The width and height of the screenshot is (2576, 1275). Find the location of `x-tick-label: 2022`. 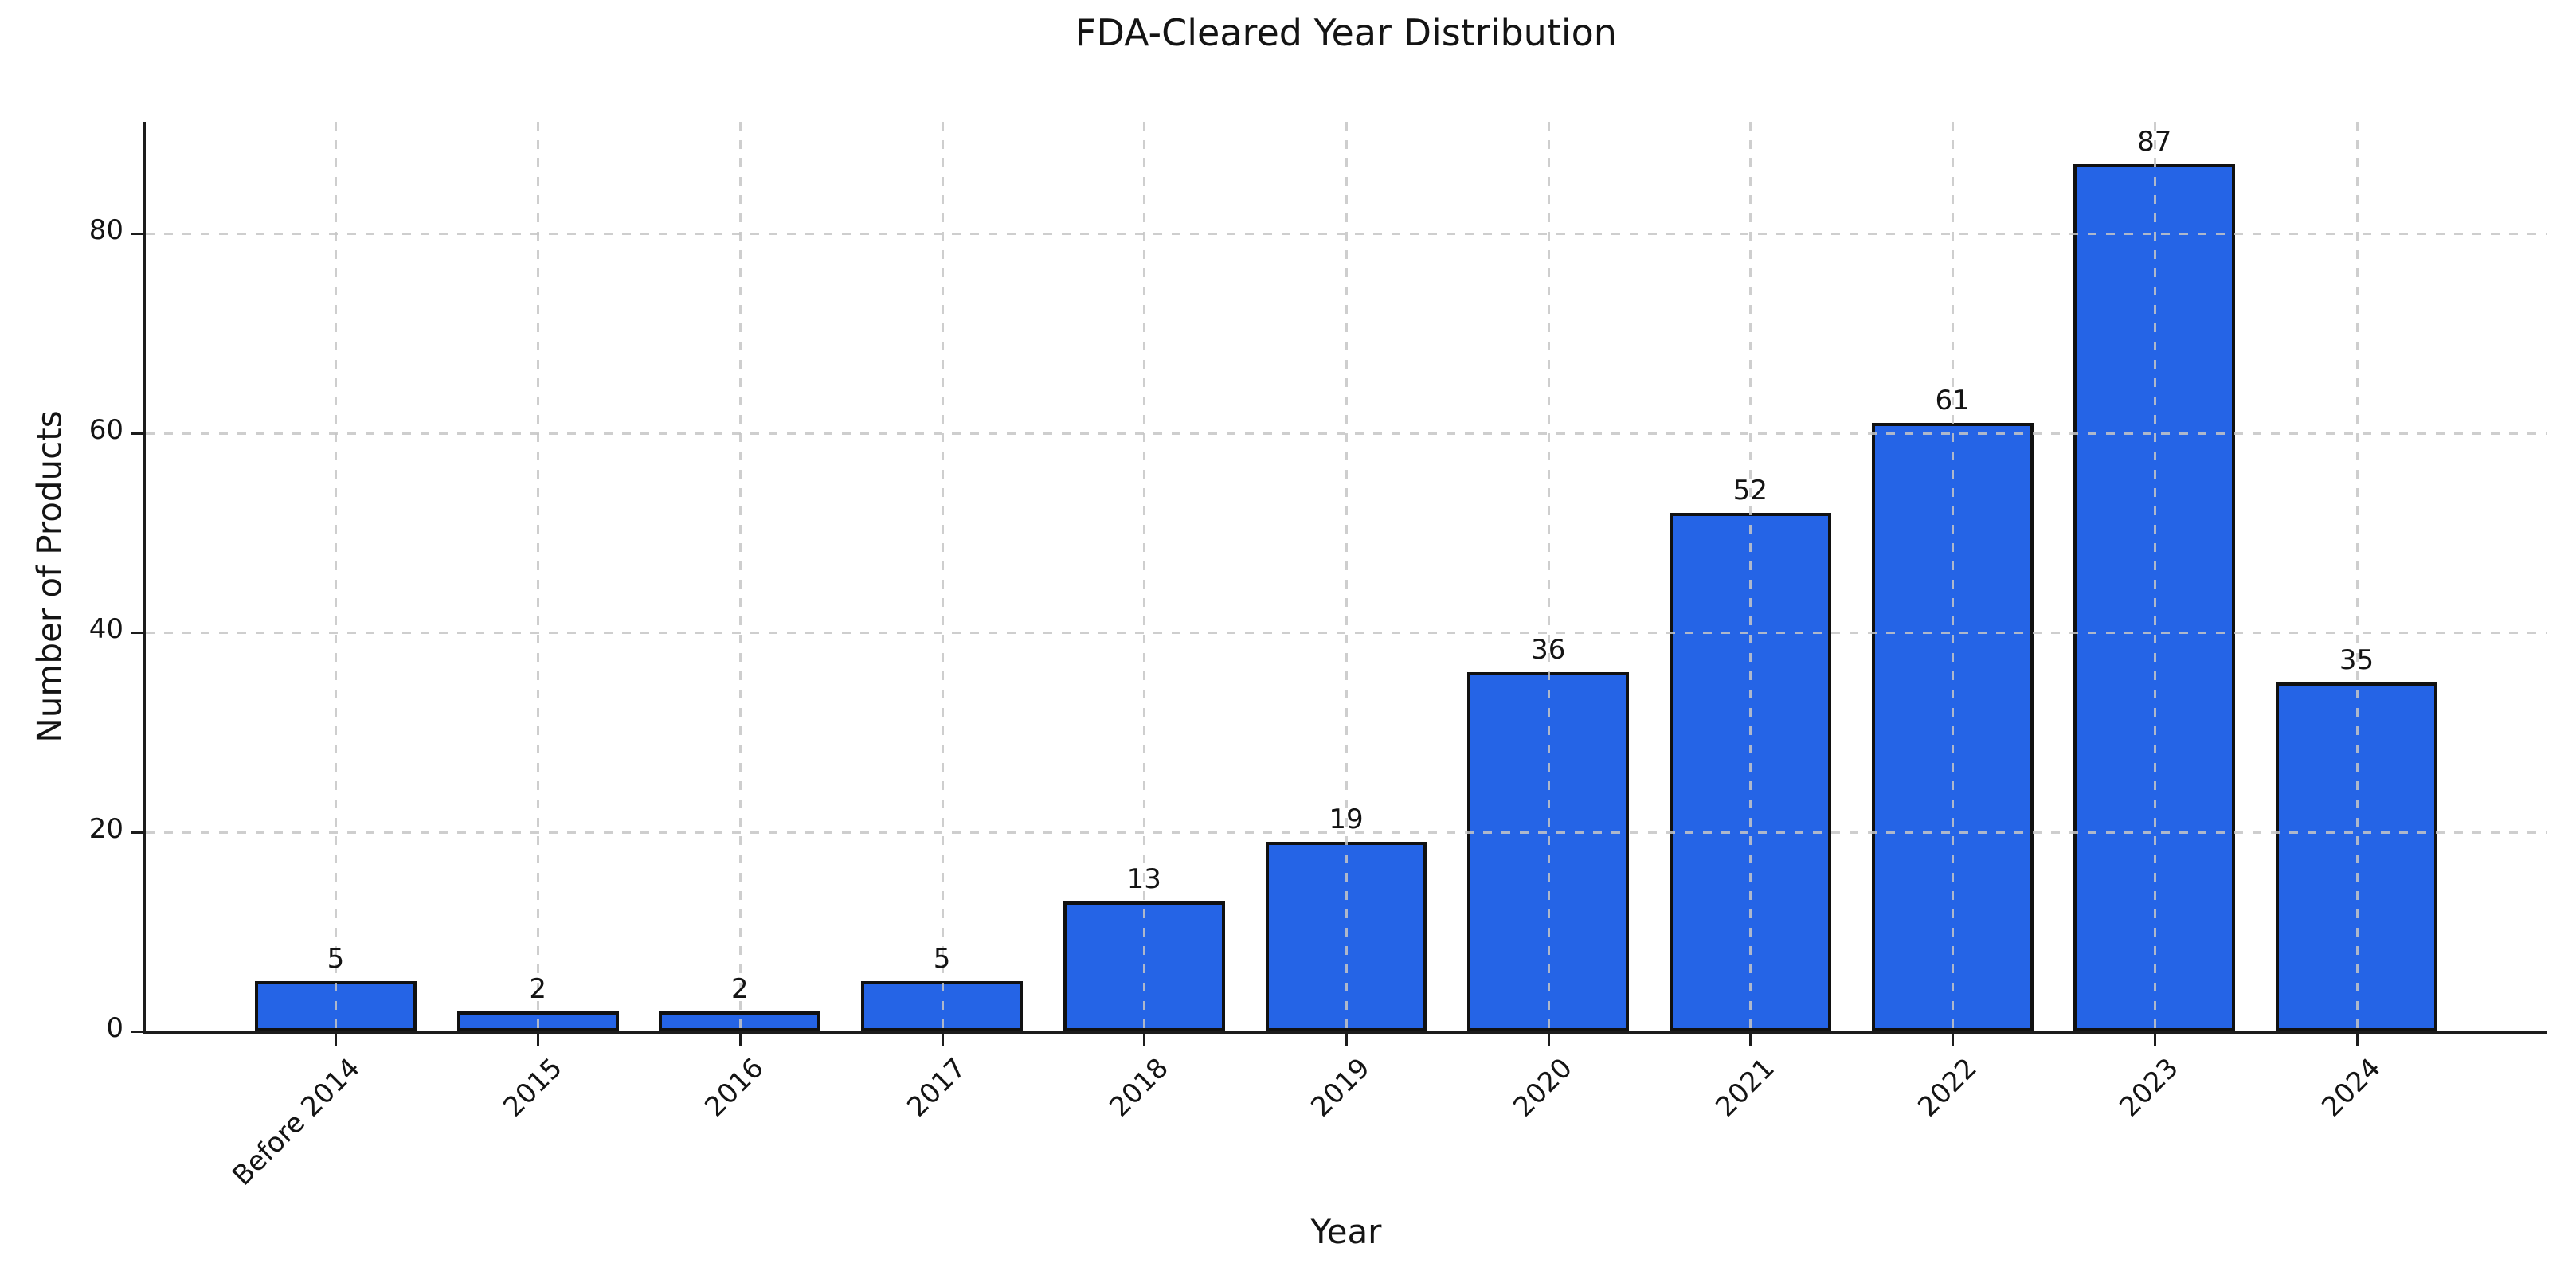

x-tick-label: 2022 is located at coordinates (1947, 1088).